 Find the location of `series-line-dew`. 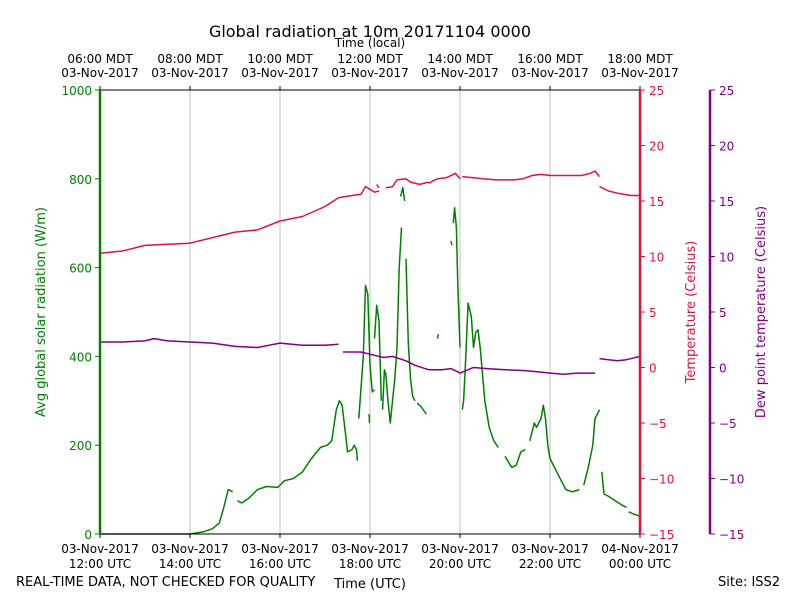

series-line-dew is located at coordinates (219, 343).